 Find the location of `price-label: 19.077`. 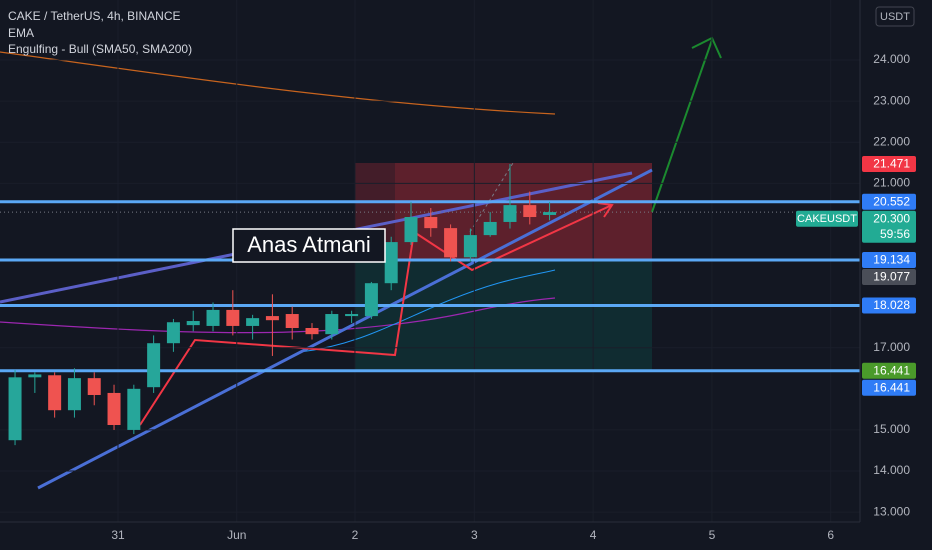

price-label: 19.077 is located at coordinates (891, 277).